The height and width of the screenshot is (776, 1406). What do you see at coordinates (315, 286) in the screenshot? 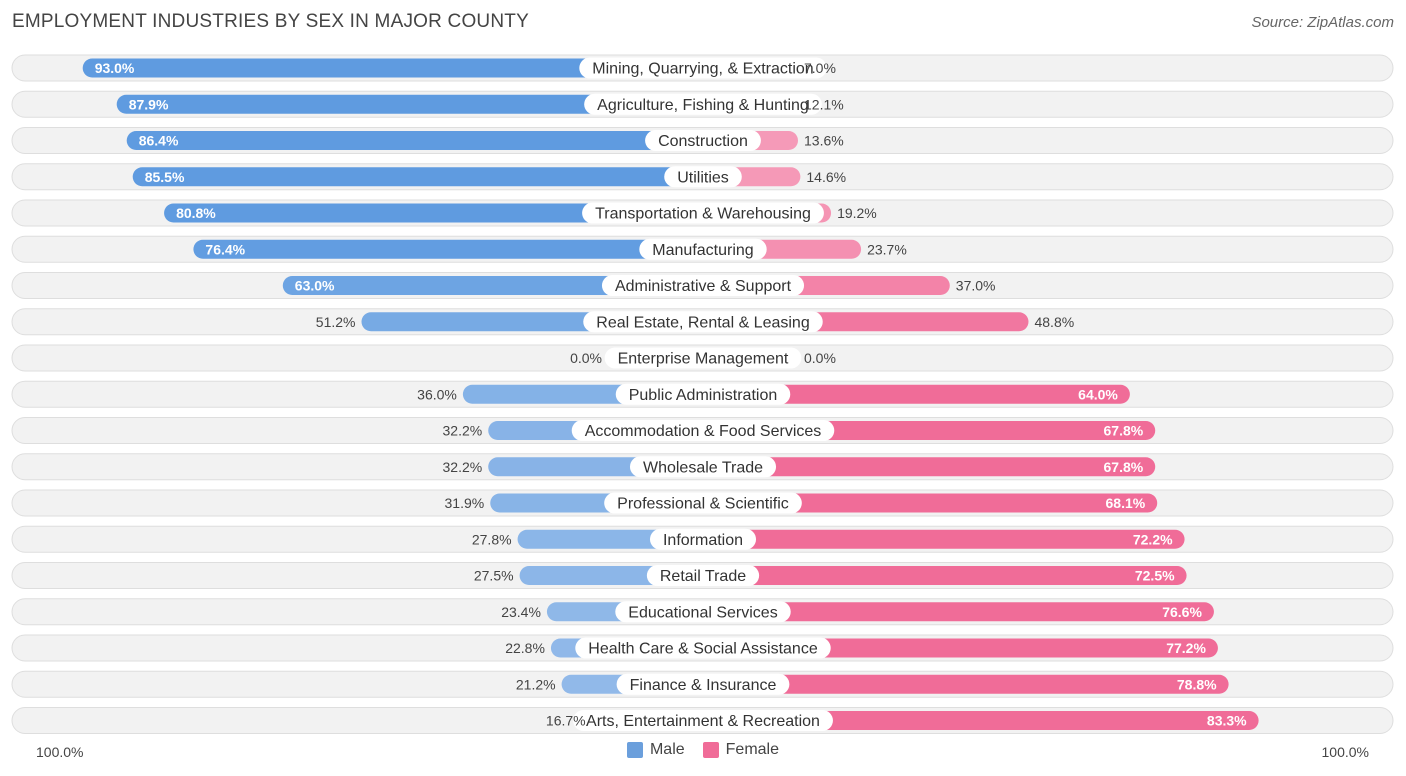
I see `male-value-label: 63.0%` at bounding box center [315, 286].